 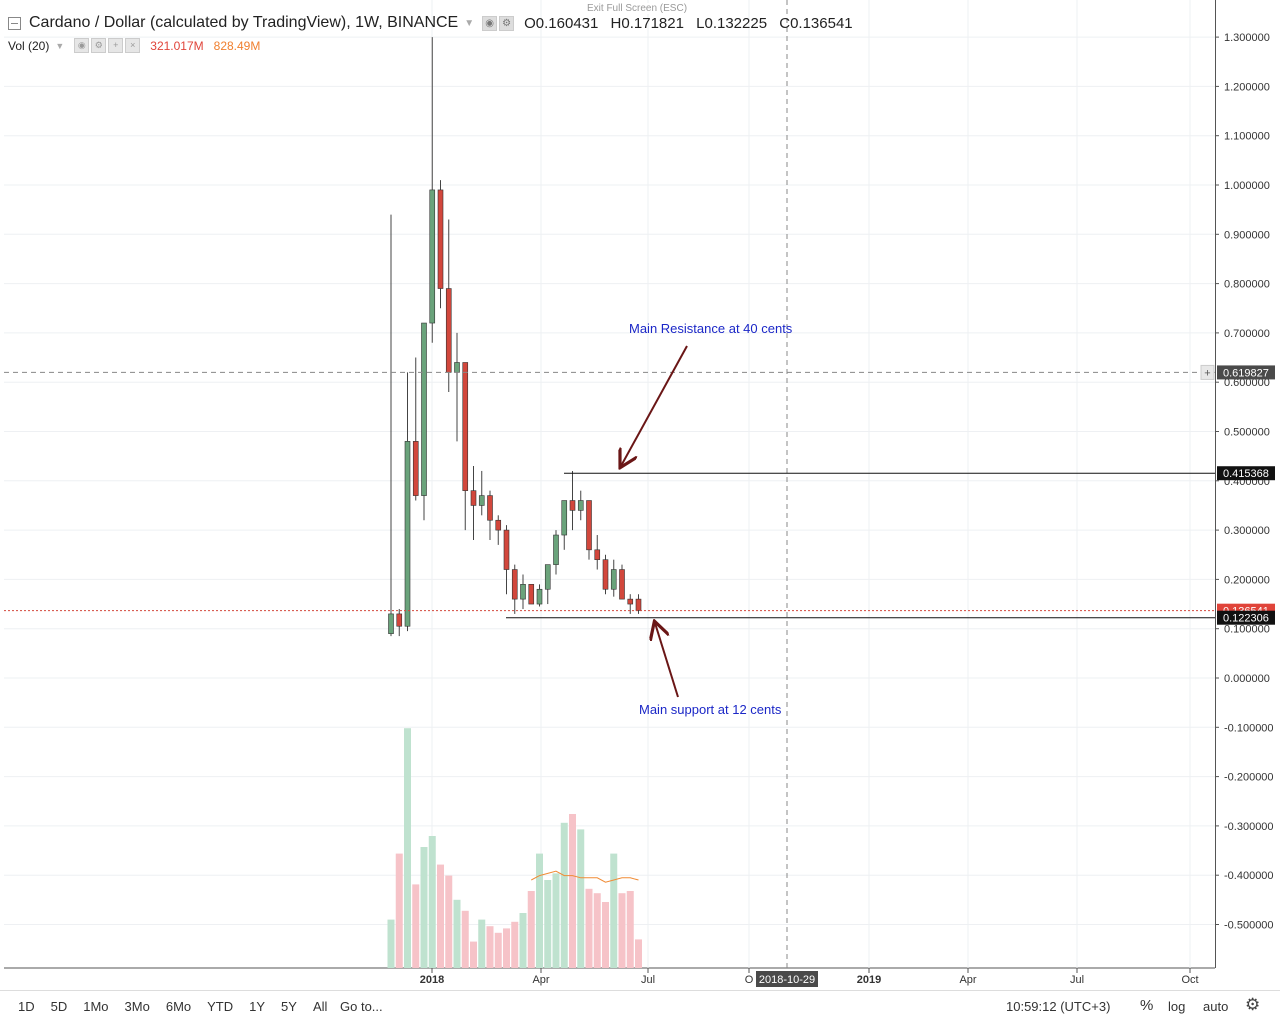 I want to click on resistance-price-label: 0.415368, so click(x=1246, y=474).